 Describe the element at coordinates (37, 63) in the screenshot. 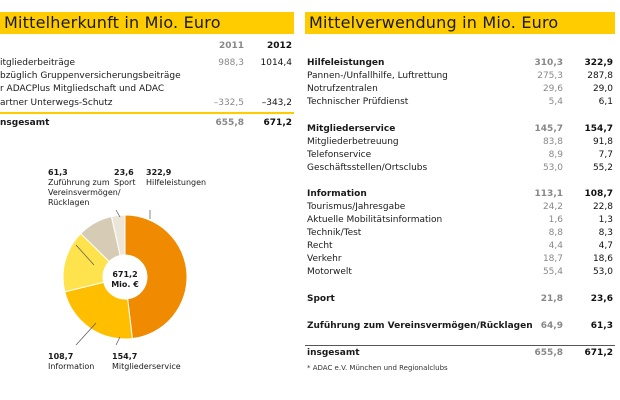

I see `row-label: itgliederbeiträge` at that location.